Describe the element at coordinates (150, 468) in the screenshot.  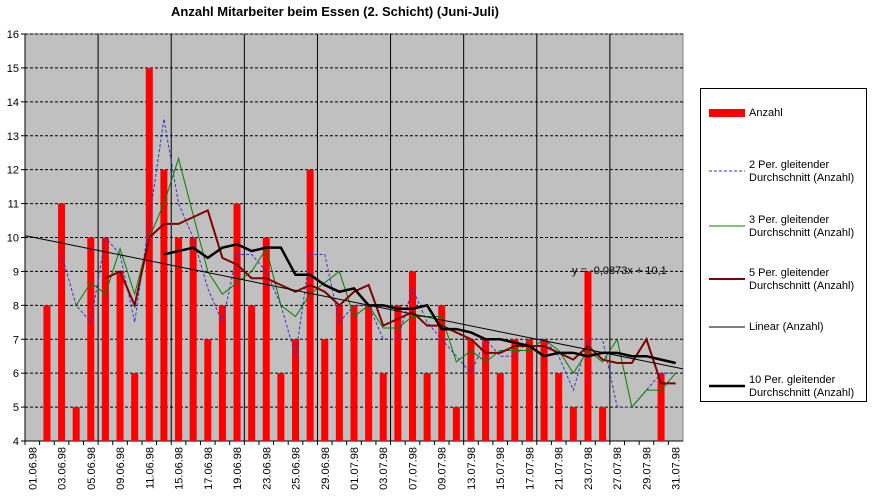
I see `x-tick-label: 11.06.98` at that location.